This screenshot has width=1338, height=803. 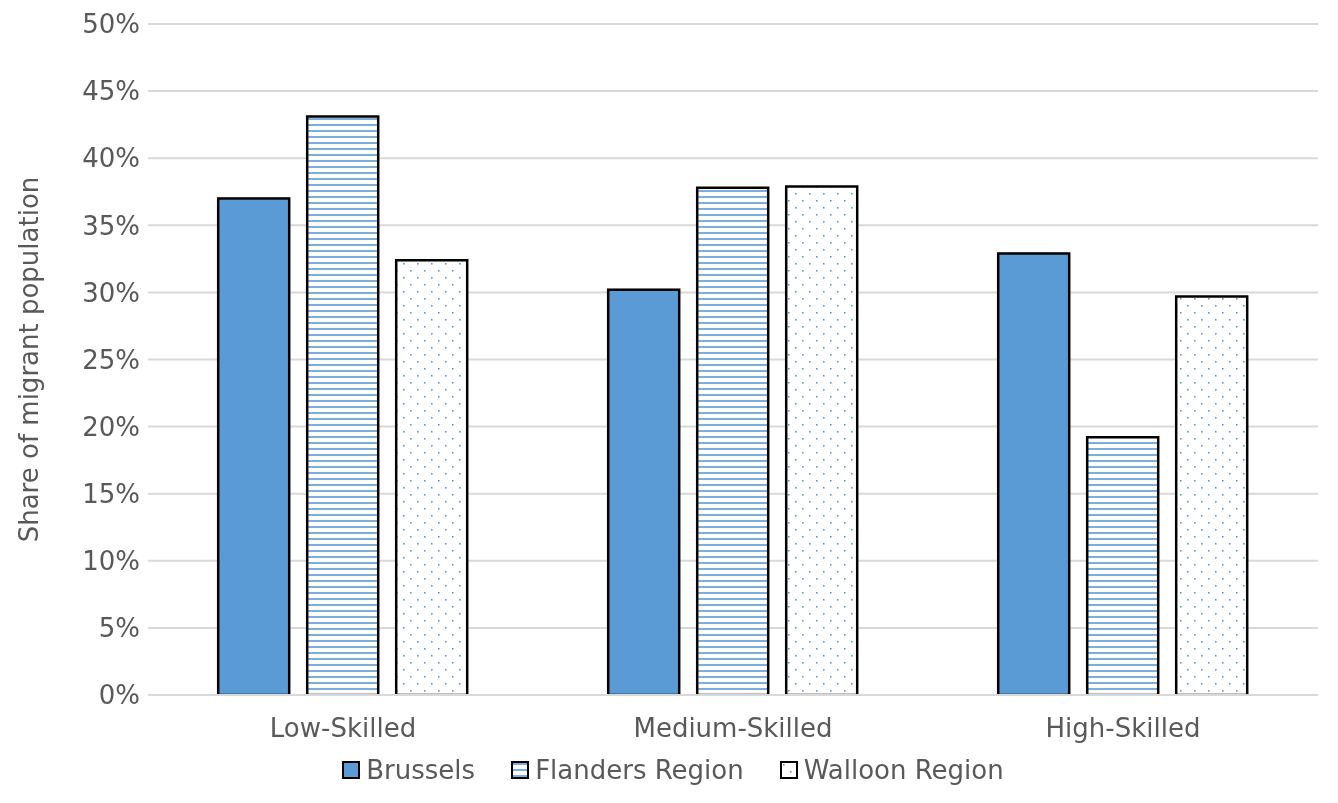 I want to click on legend-label: Brussels, so click(x=420, y=770).